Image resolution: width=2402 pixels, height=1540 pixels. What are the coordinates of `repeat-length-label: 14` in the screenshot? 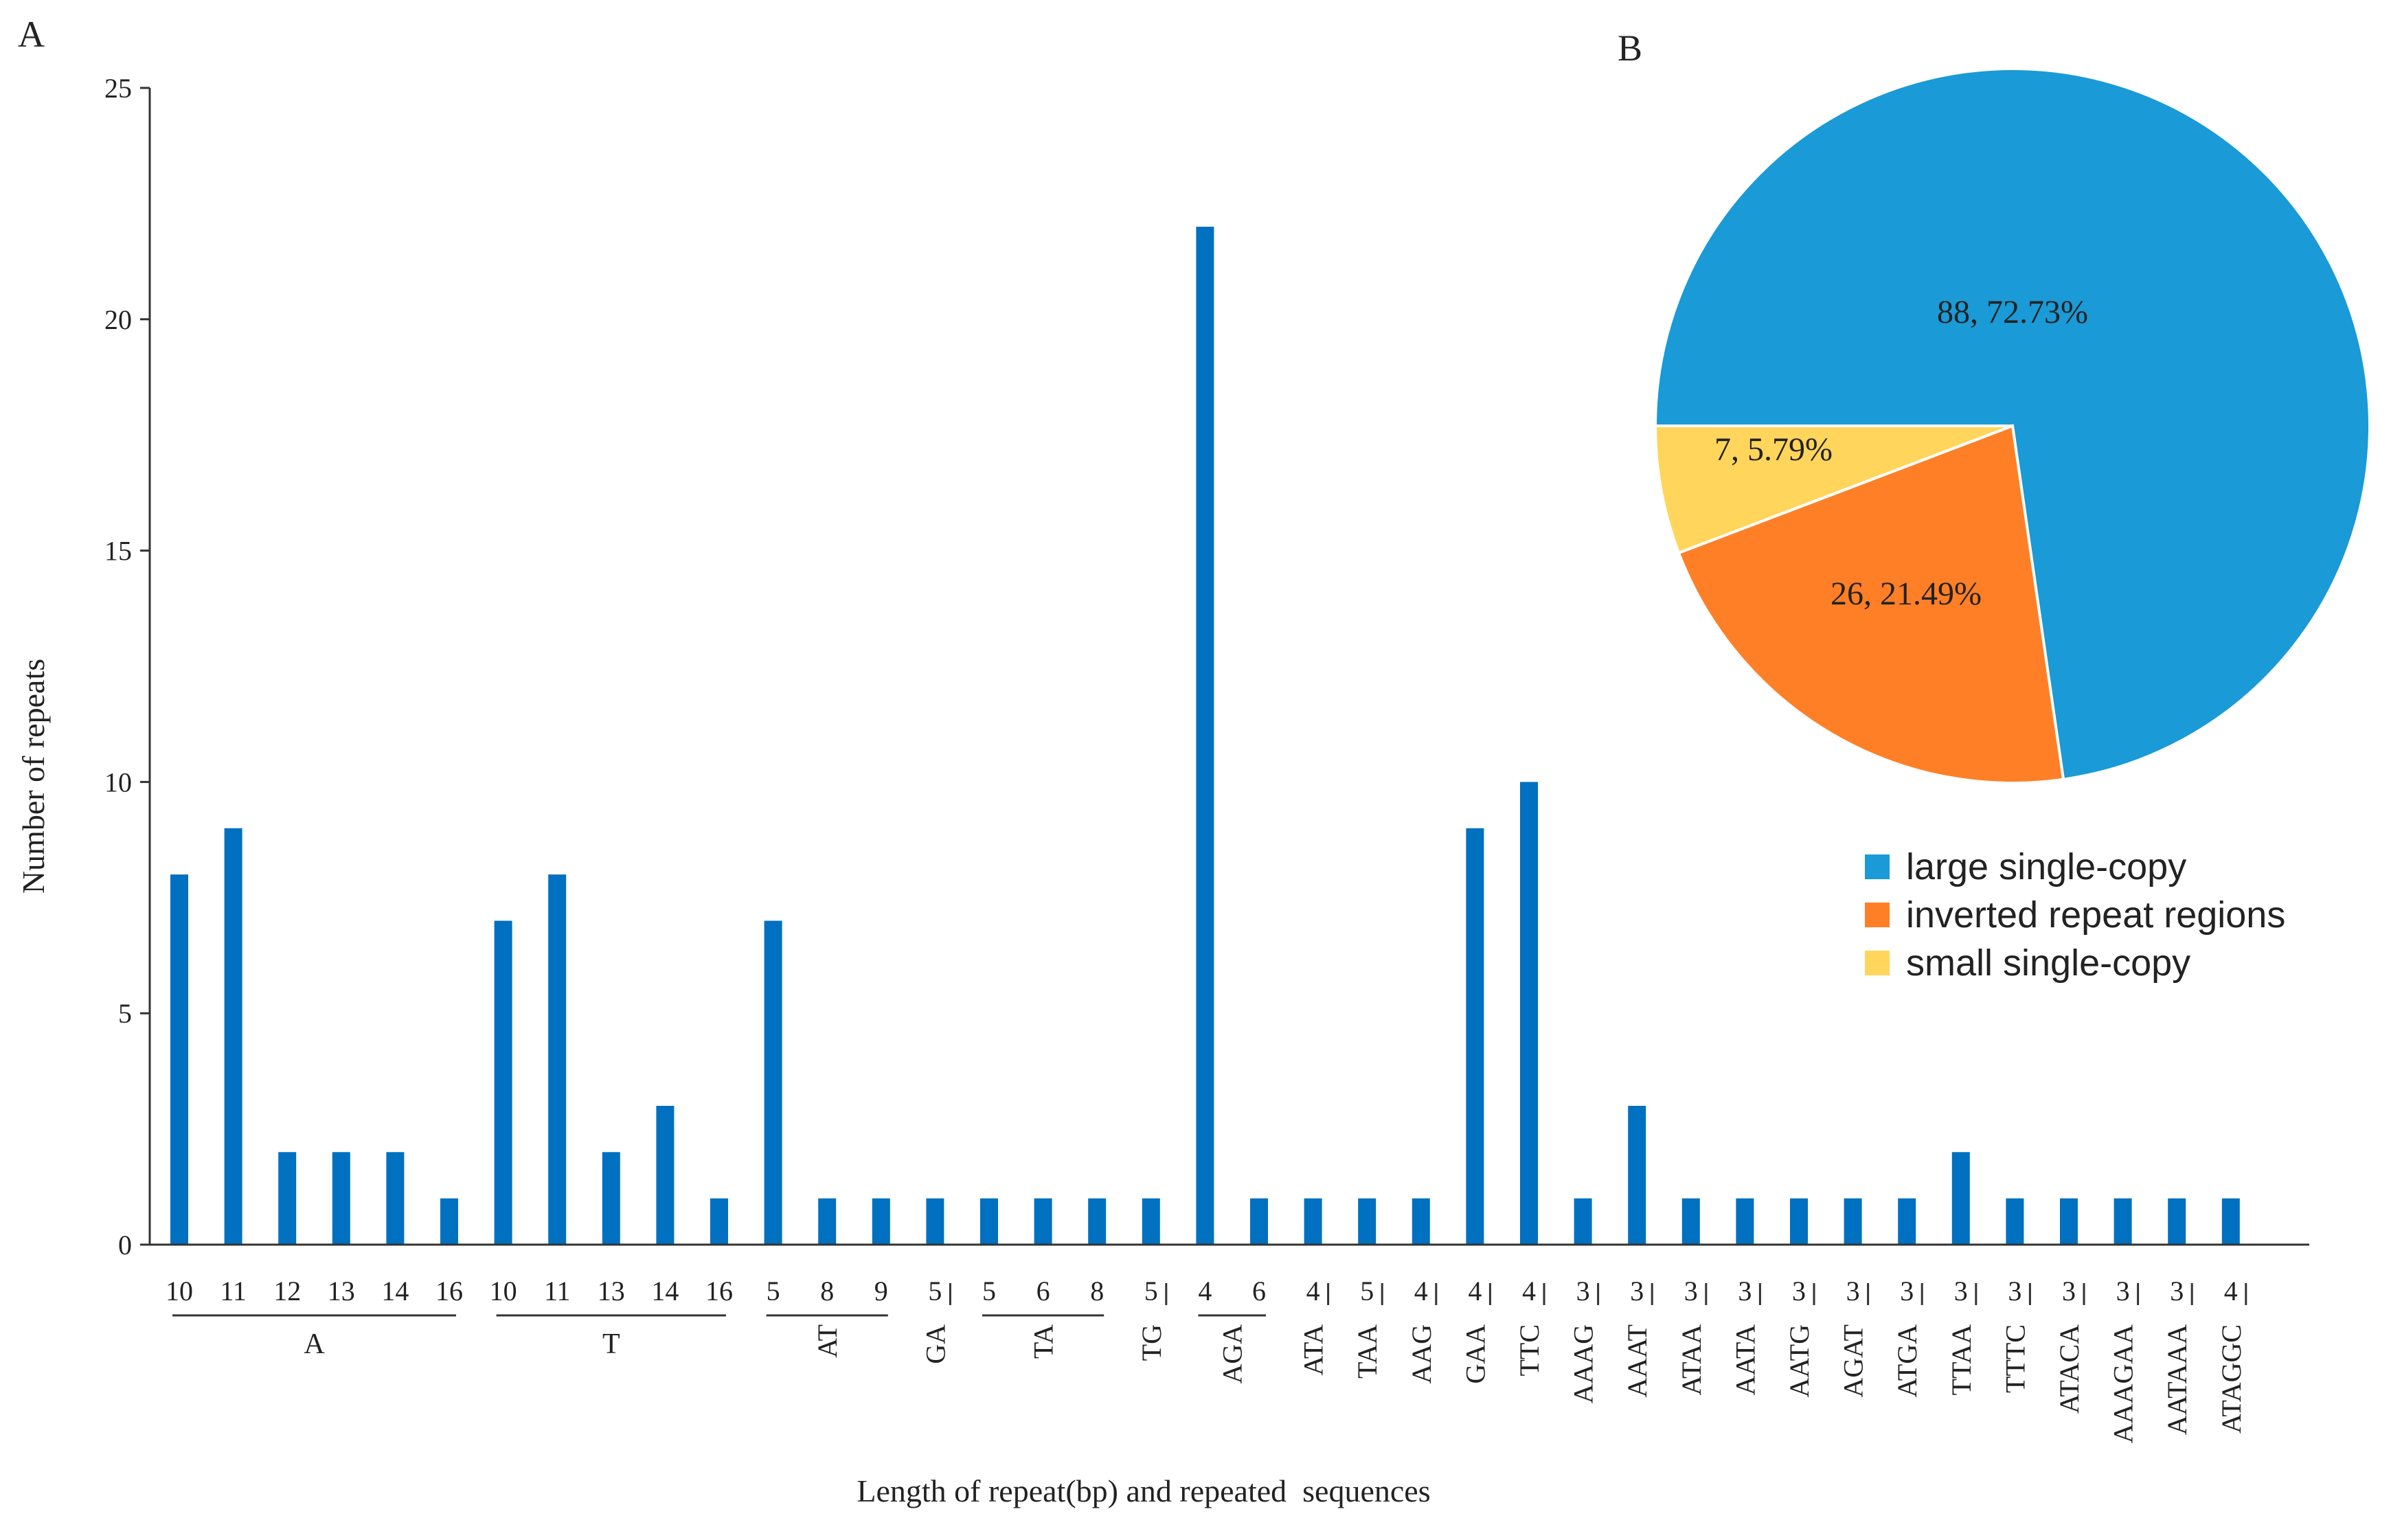 It's located at (395, 1291).